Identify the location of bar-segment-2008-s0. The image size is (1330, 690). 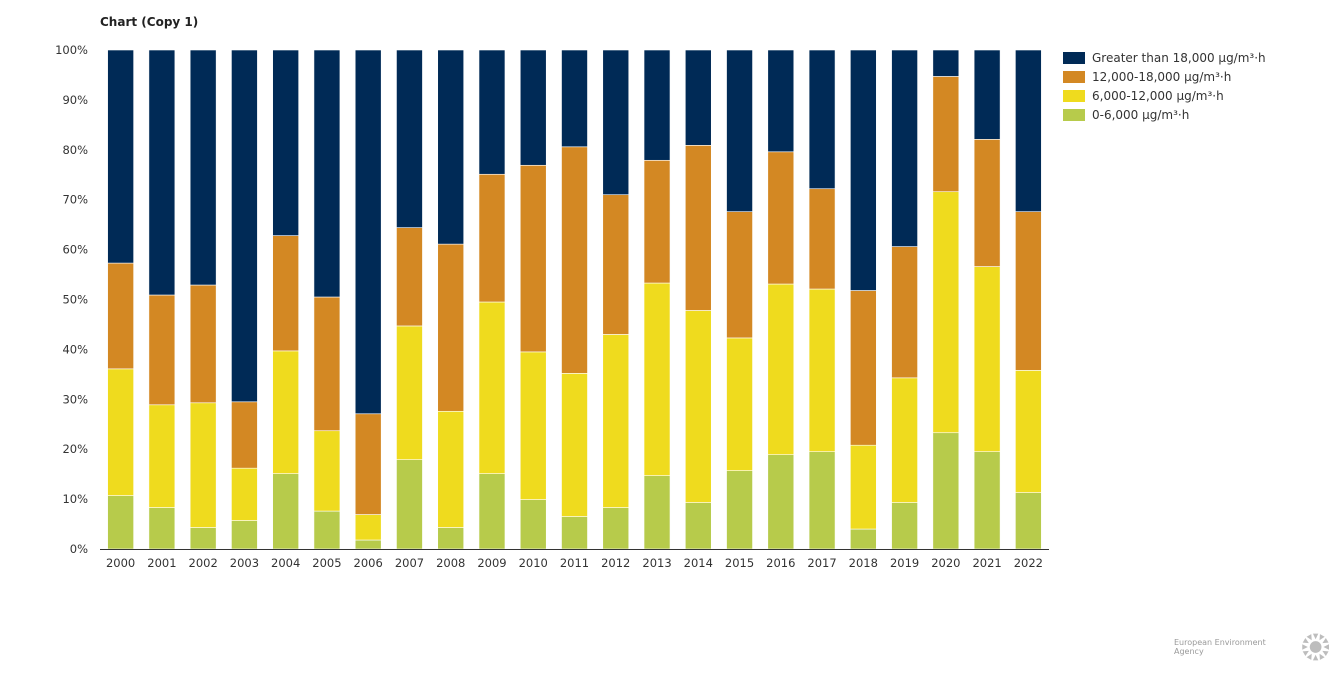
(451, 538).